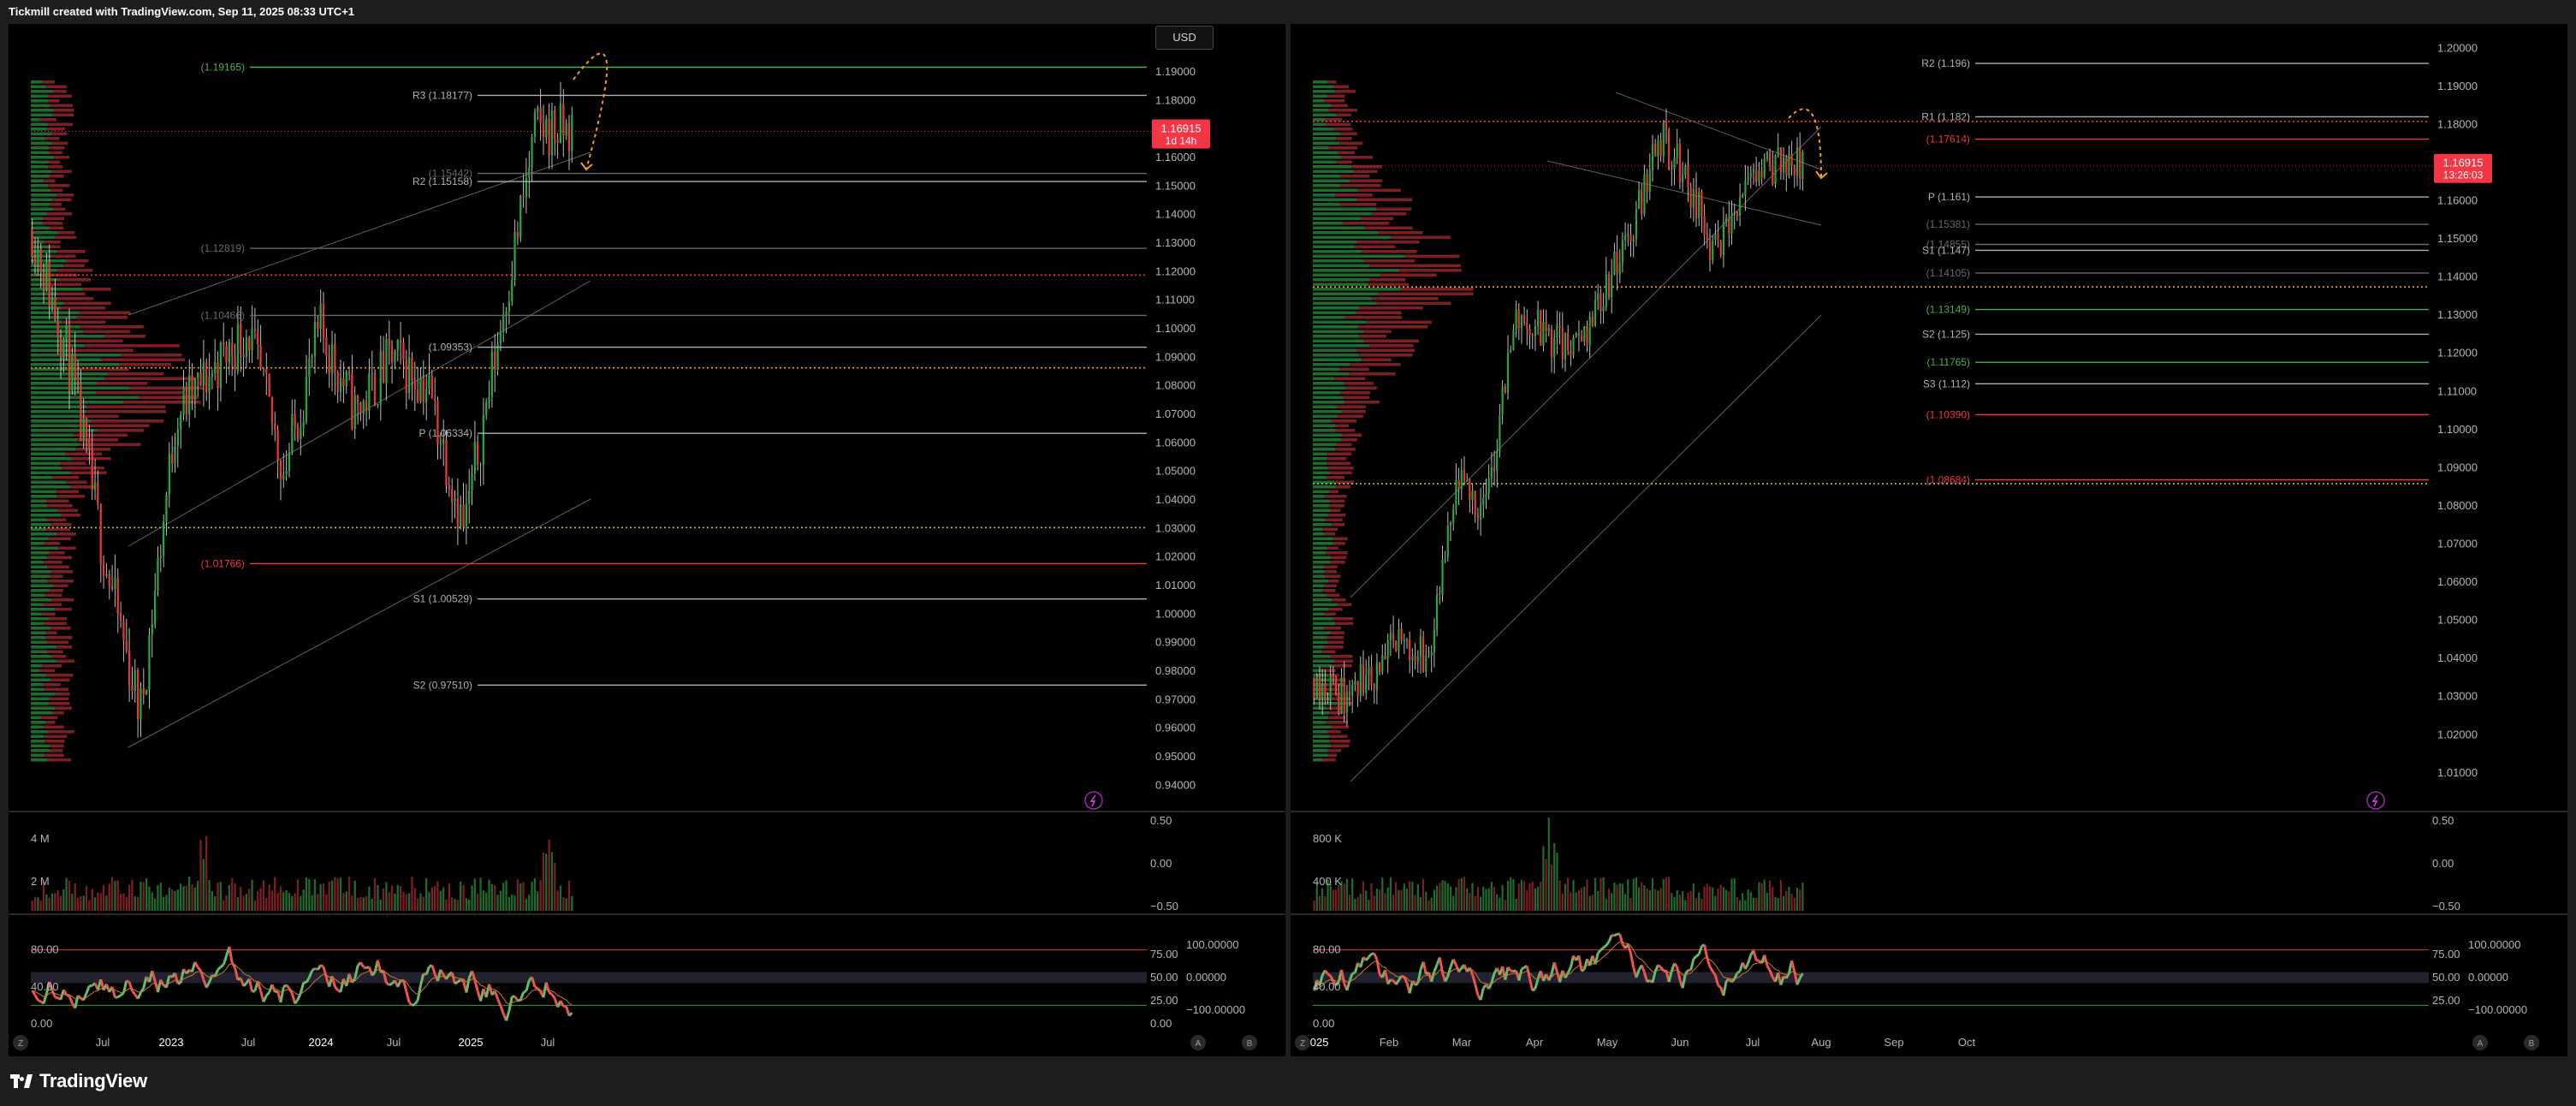 The width and height of the screenshot is (2576, 1106). Describe the element at coordinates (1175, 528) in the screenshot. I see `price-axis-label: 1.03000` at that location.